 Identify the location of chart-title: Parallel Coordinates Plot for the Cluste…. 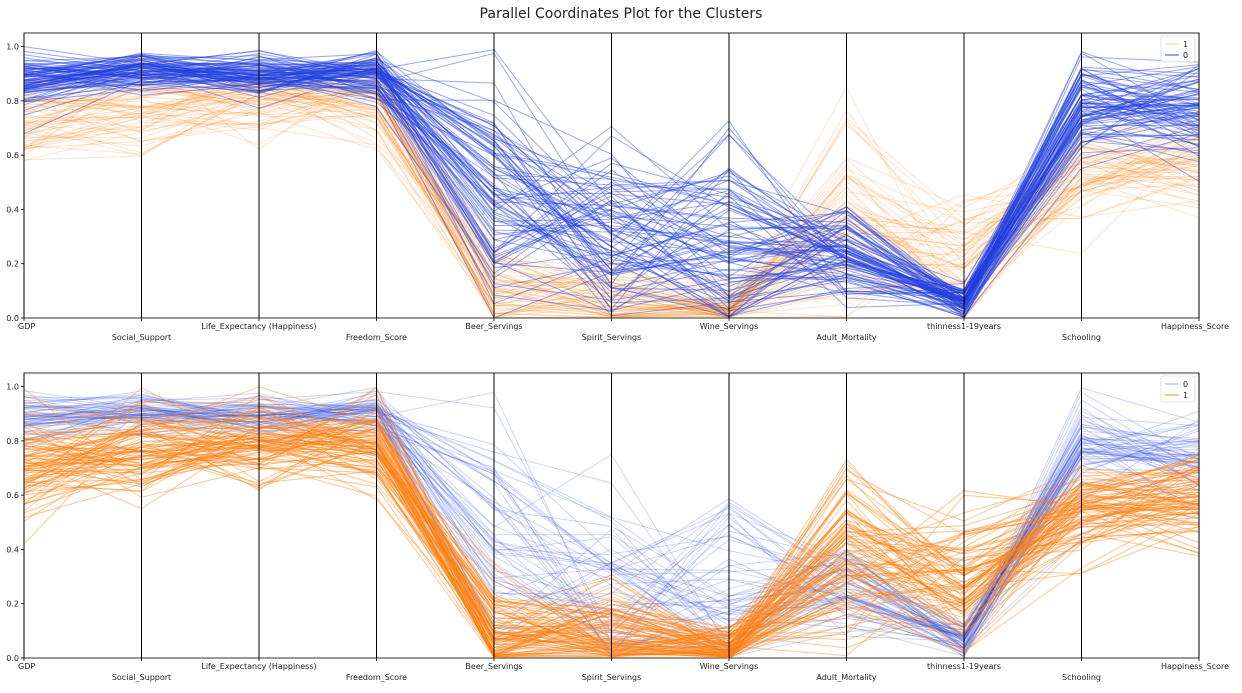
(621, 14).